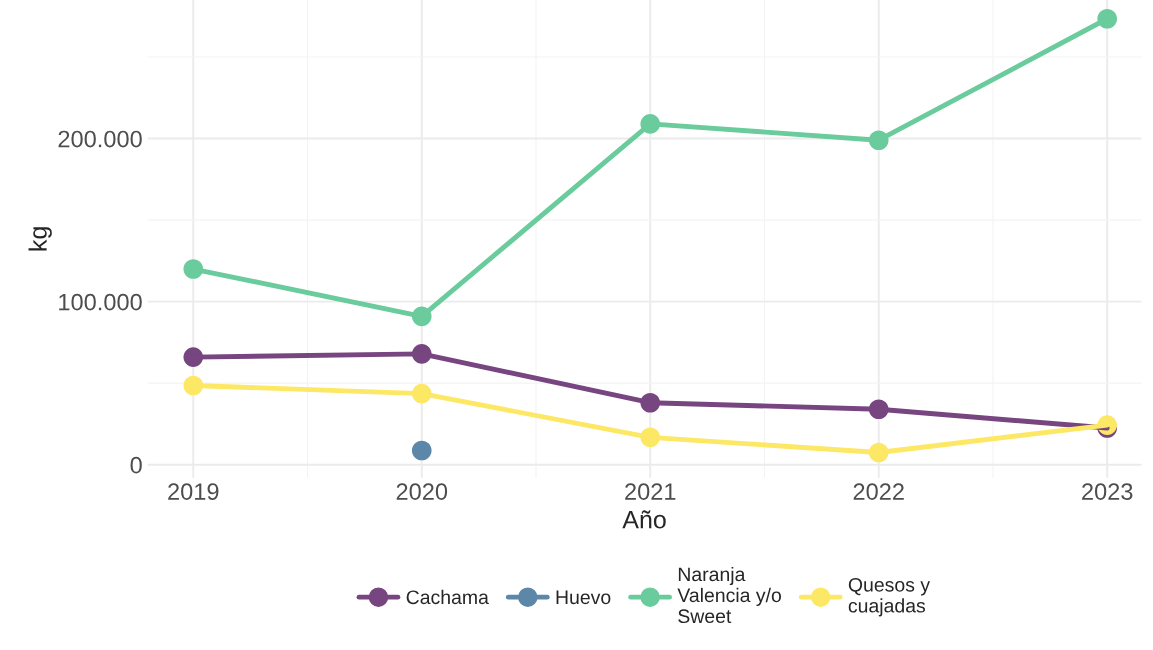  Describe the element at coordinates (100, 302) in the screenshot. I see `y-tick-label: 100.000` at that location.